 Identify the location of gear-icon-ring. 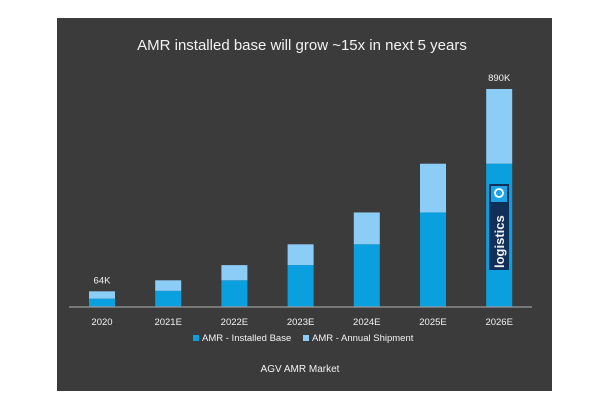
(499, 193).